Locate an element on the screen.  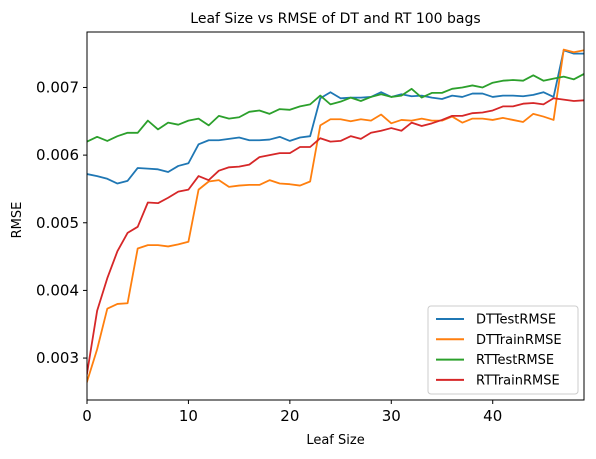
y-axis-label: RMSE is located at coordinates (17, 220).